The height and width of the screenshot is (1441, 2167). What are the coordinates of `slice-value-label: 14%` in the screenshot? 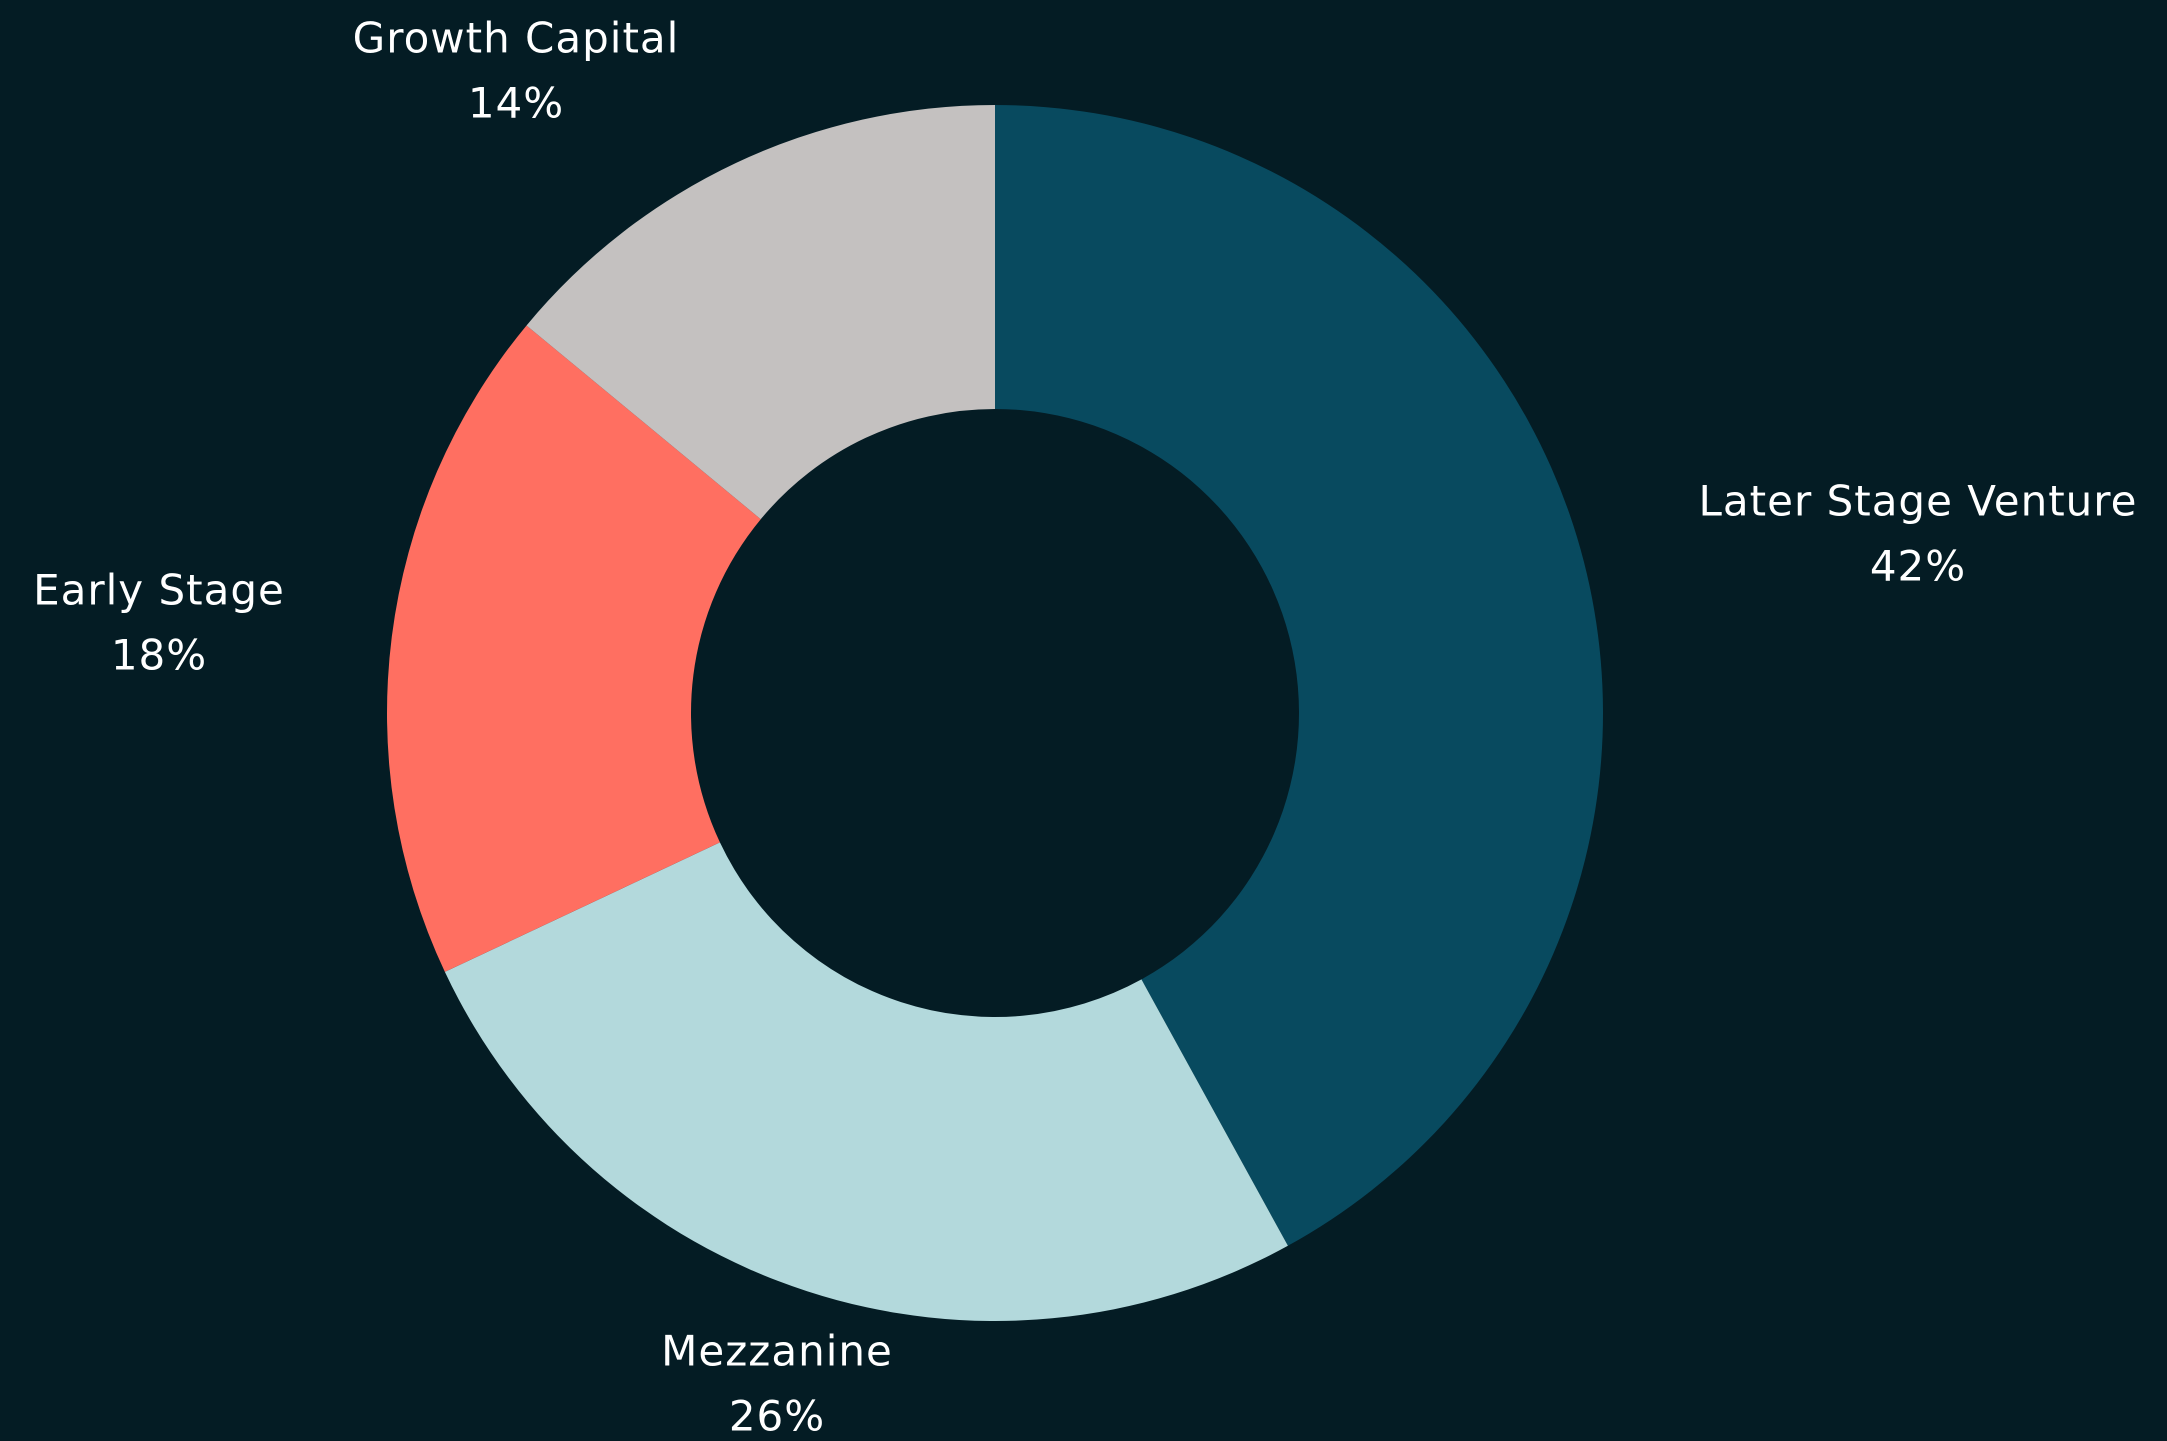 It's located at (516, 103).